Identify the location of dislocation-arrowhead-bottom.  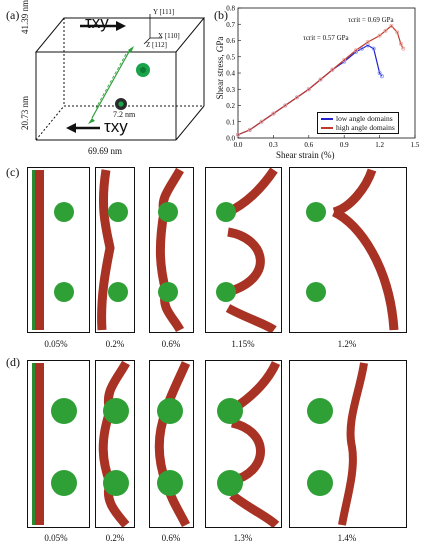
(91, 121).